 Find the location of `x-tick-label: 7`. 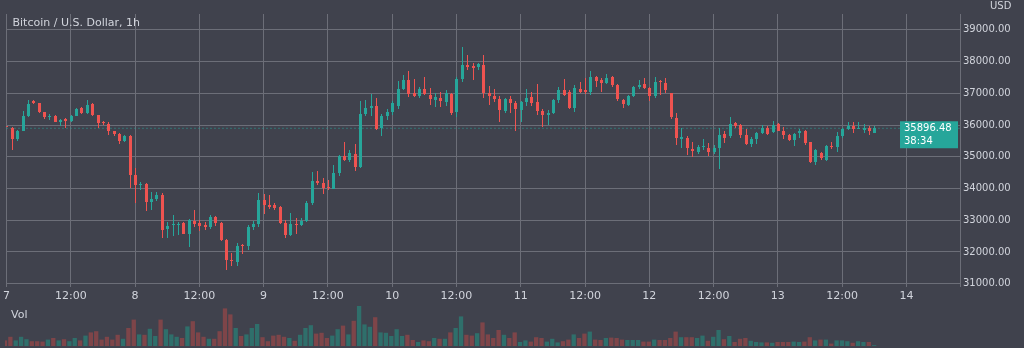

x-tick-label: 7 is located at coordinates (6, 296).